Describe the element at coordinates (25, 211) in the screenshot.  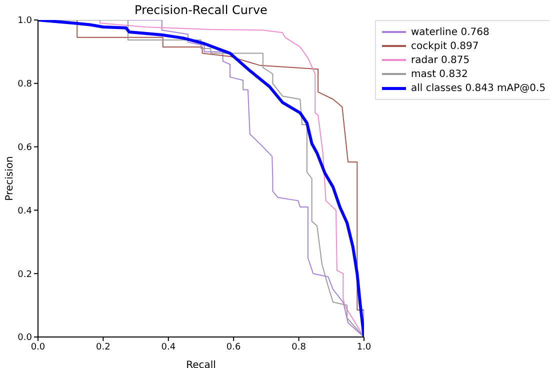
I see `y-tick-label: 0.4` at that location.